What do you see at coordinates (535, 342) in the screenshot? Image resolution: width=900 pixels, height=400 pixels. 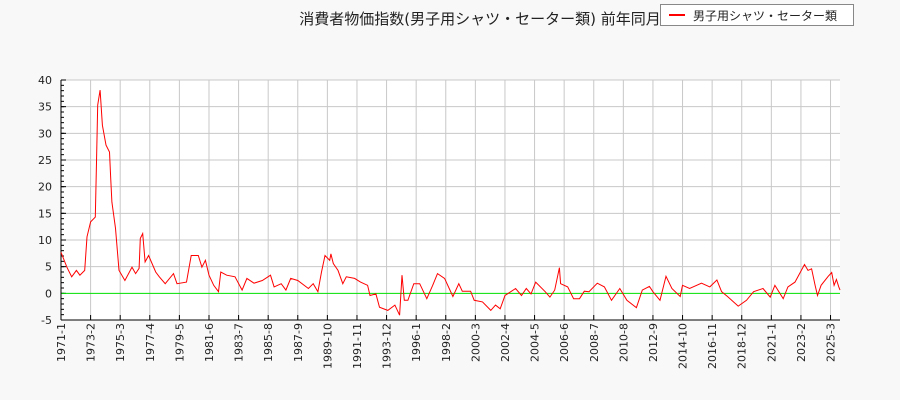 I see `x-tick-label: 2004-5` at bounding box center [535, 342].